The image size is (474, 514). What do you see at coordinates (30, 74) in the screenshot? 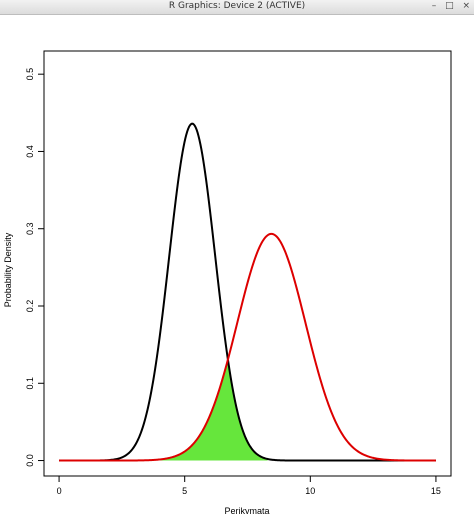
I see `y-tick-label: 0.5` at bounding box center [30, 74].